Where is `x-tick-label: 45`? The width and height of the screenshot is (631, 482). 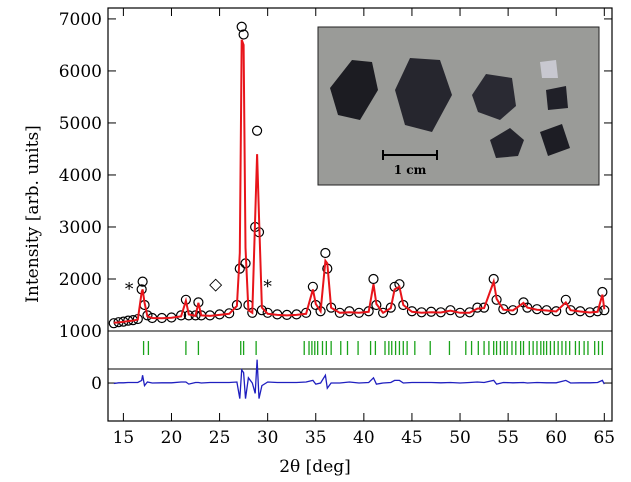
x-tick-label: 45 is located at coordinates (412, 438).